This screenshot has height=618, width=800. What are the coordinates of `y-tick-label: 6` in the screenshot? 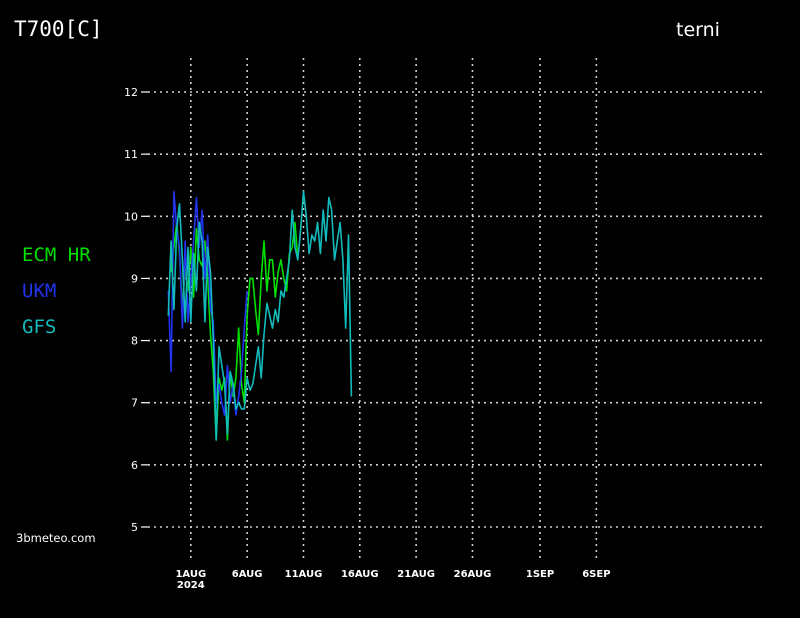 It's located at (134, 465).